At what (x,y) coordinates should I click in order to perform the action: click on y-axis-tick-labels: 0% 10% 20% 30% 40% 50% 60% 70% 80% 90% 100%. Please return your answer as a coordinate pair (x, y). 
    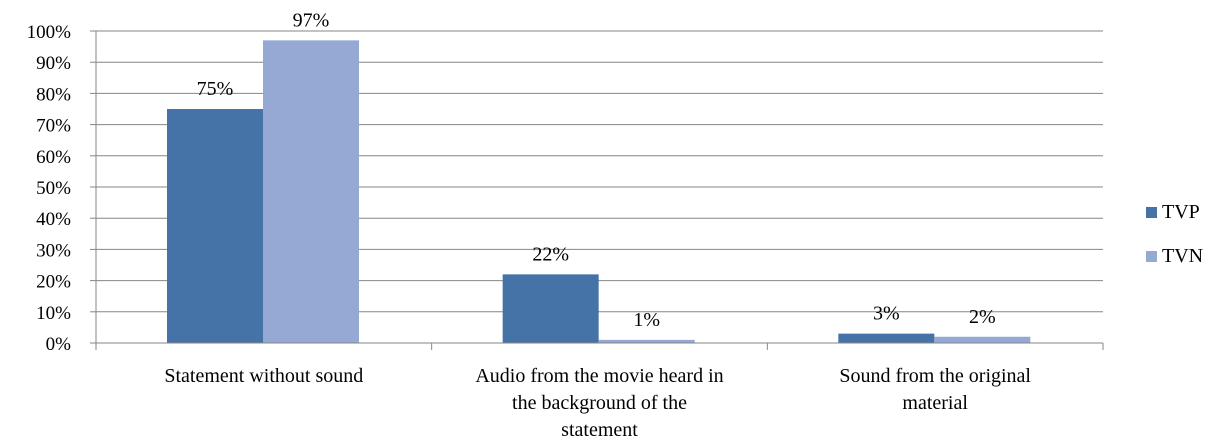
    Looking at the image, I should click on (49, 188).